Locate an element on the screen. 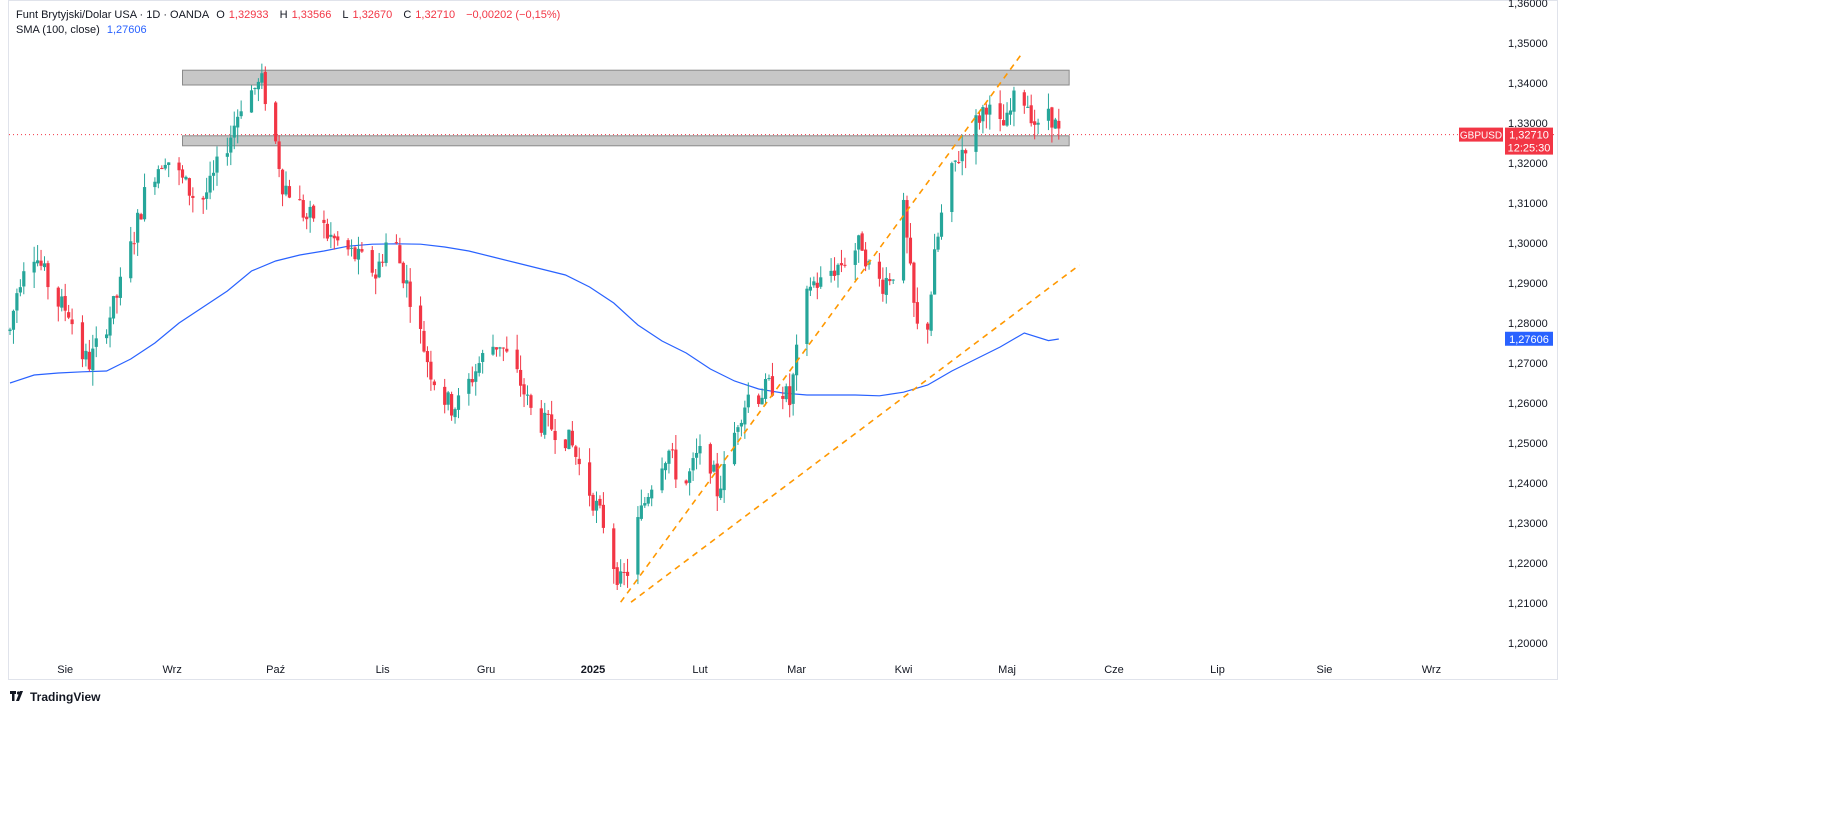 Image resolution: width=1835 pixels, height=832 pixels. resistance-zone is located at coordinates (626, 77).